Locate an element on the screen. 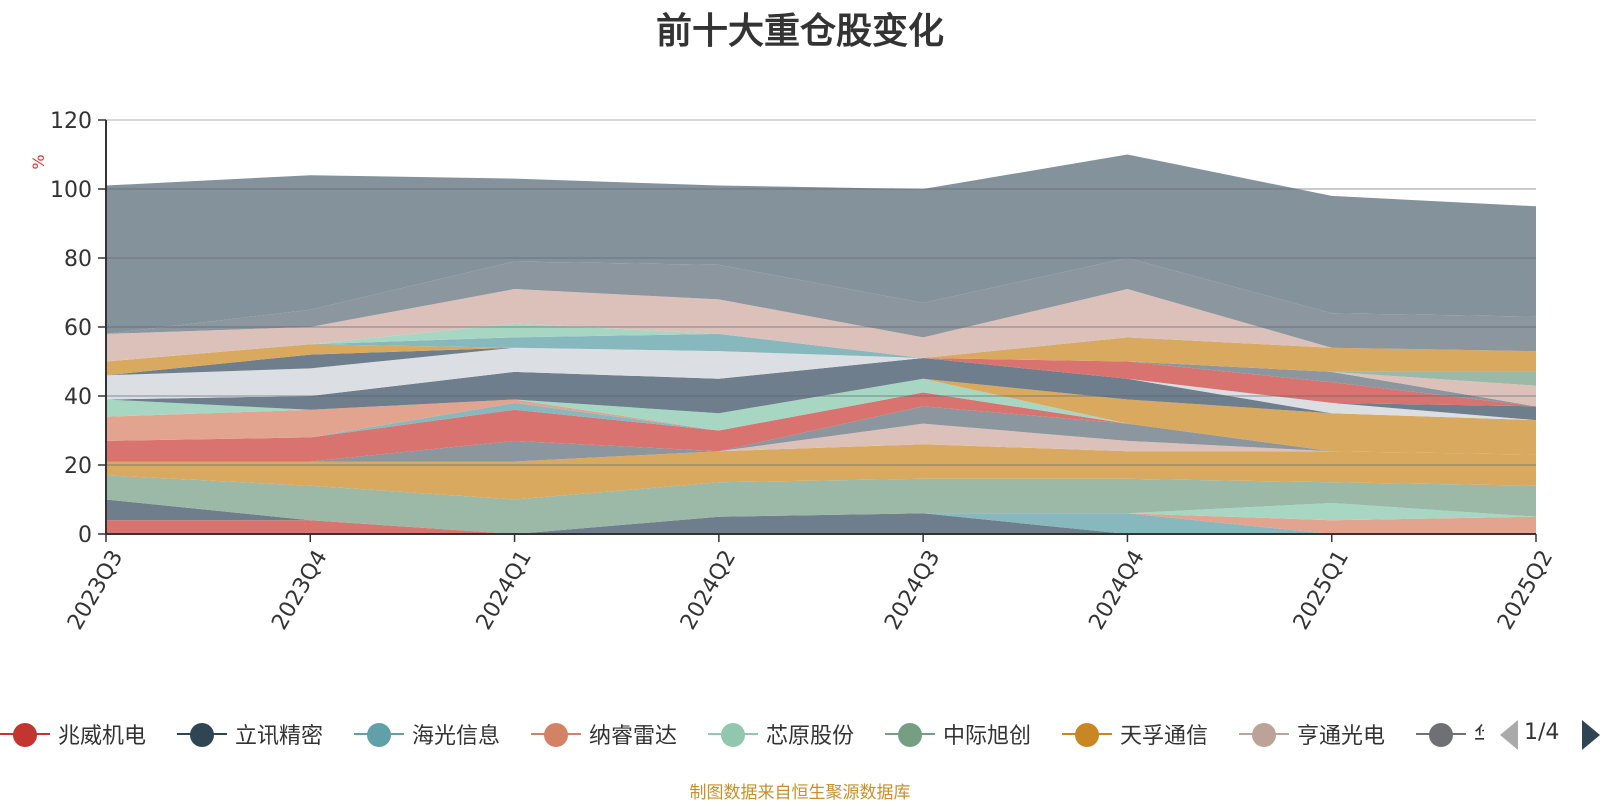  y-tick-label: 80 is located at coordinates (78, 259).